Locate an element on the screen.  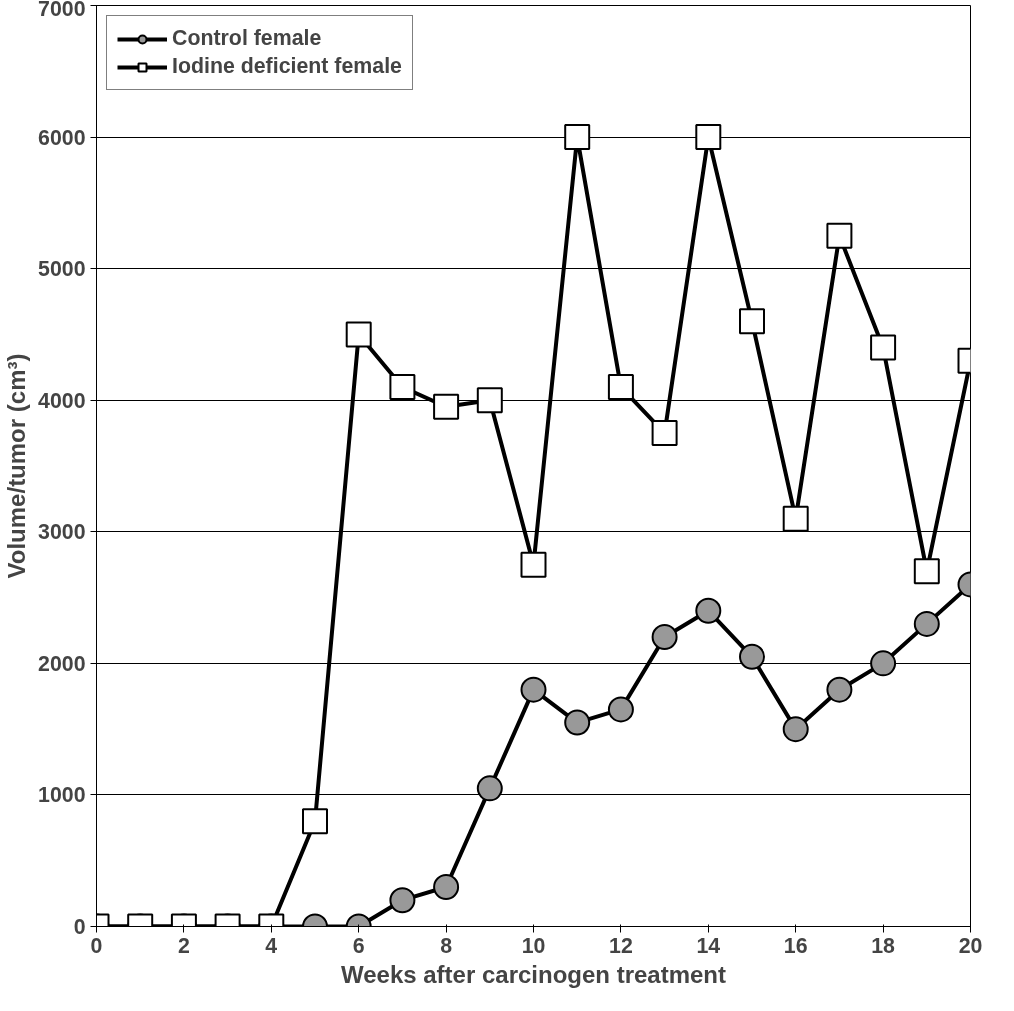
y-tick-label: 7000 is located at coordinates (62, 10).